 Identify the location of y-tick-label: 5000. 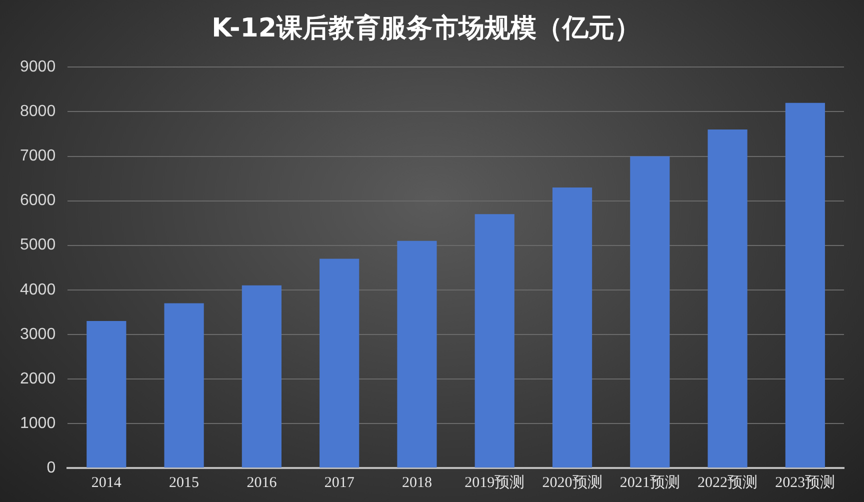
(38, 245).